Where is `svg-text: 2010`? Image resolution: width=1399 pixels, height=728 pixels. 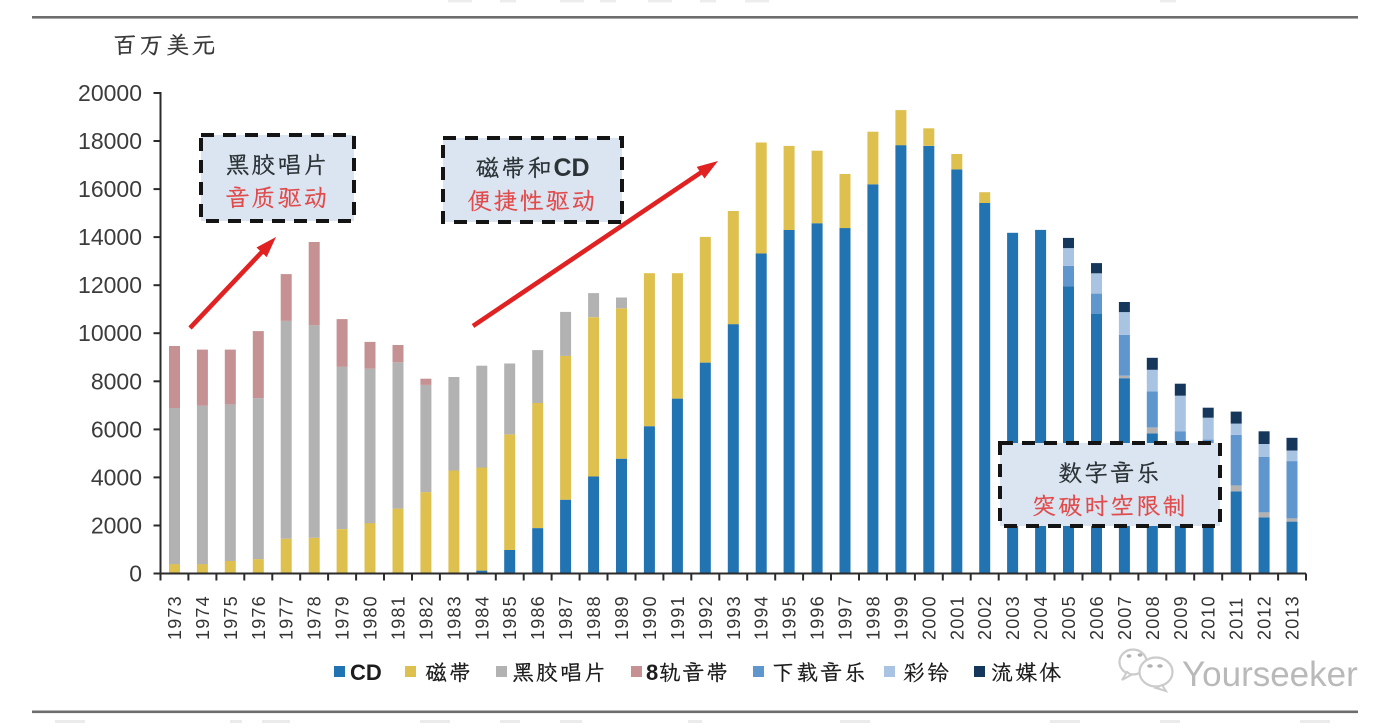
svg-text: 2010 is located at coordinates (1209, 617).